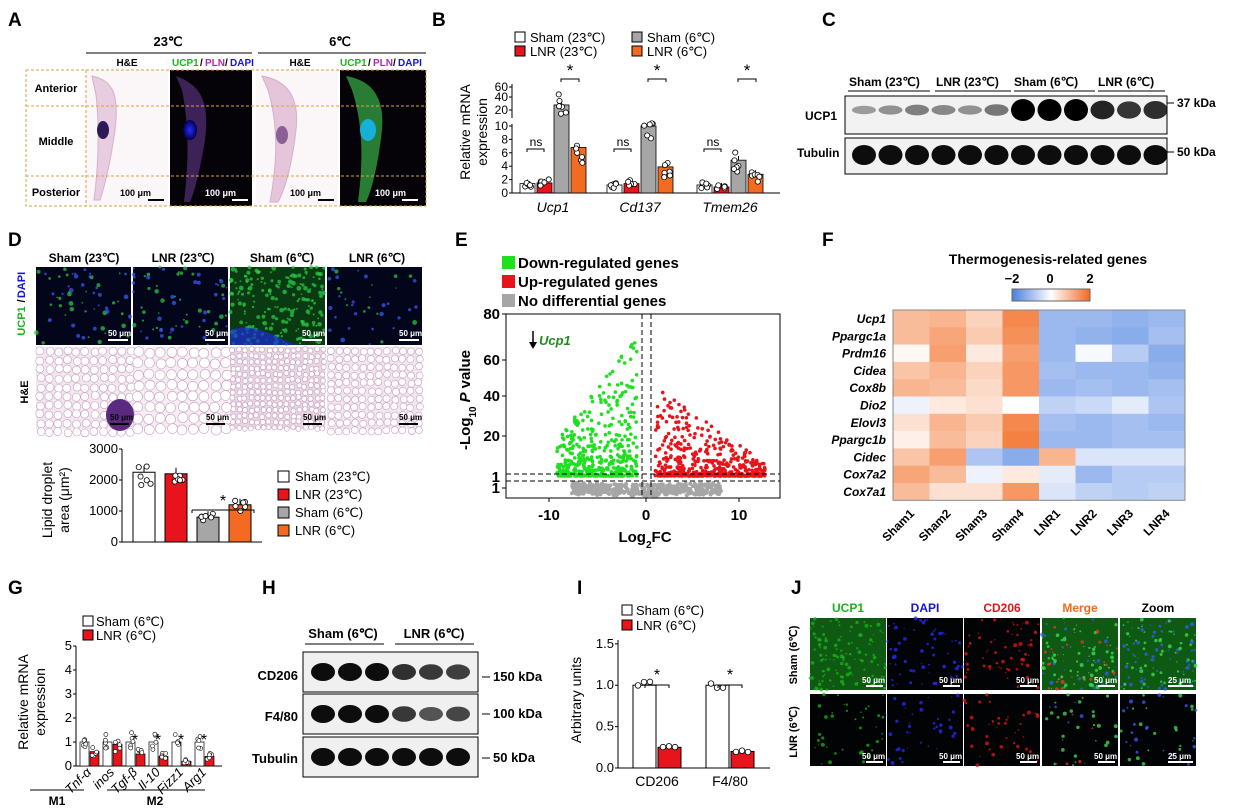  I want to click on j-image, so click(1002, 730).